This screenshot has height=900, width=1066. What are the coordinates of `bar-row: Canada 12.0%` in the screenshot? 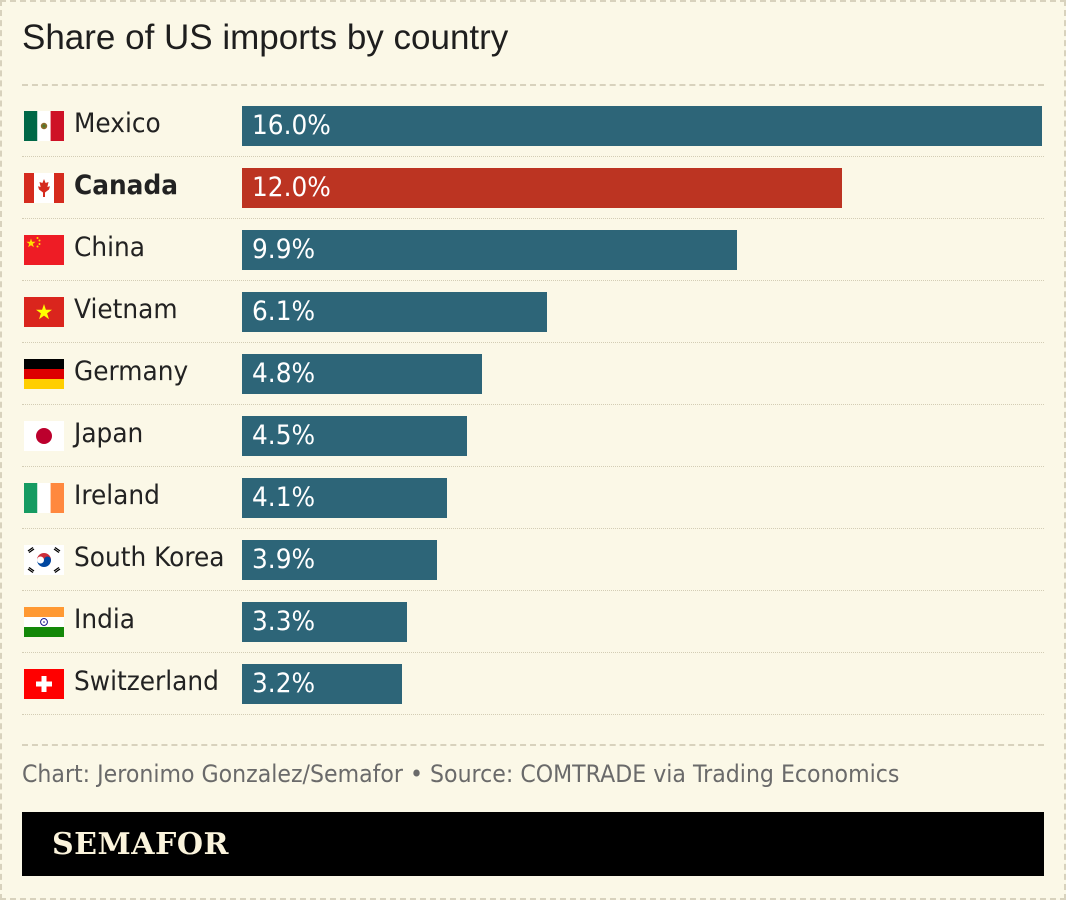 It's located at (533, 188).